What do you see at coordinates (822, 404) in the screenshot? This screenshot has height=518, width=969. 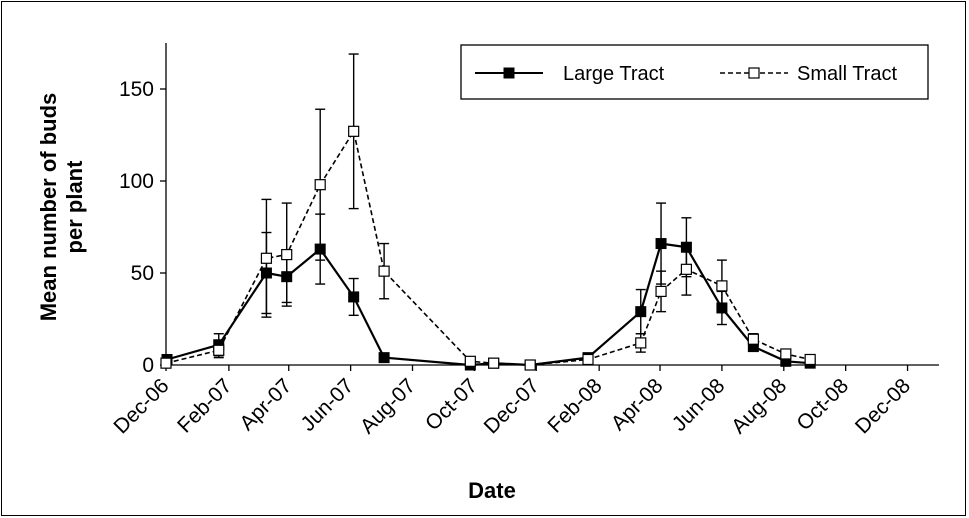 I see `x-tick-label: Oct-08` at bounding box center [822, 404].